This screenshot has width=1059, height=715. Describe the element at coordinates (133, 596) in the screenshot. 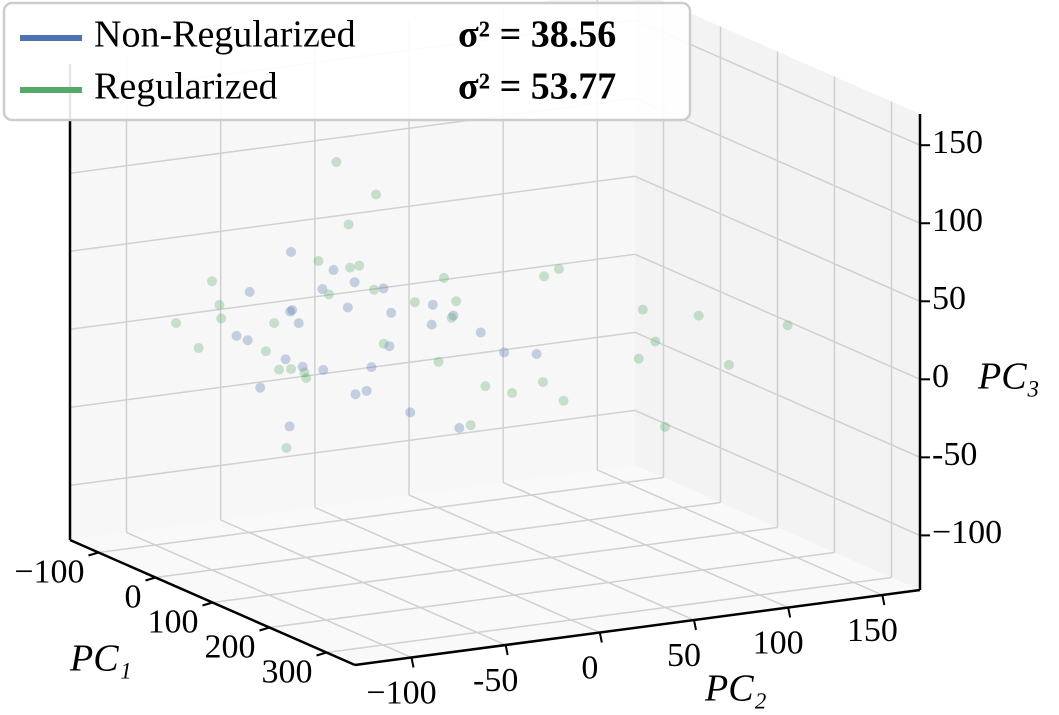

I see `x-tick-label: 0` at that location.